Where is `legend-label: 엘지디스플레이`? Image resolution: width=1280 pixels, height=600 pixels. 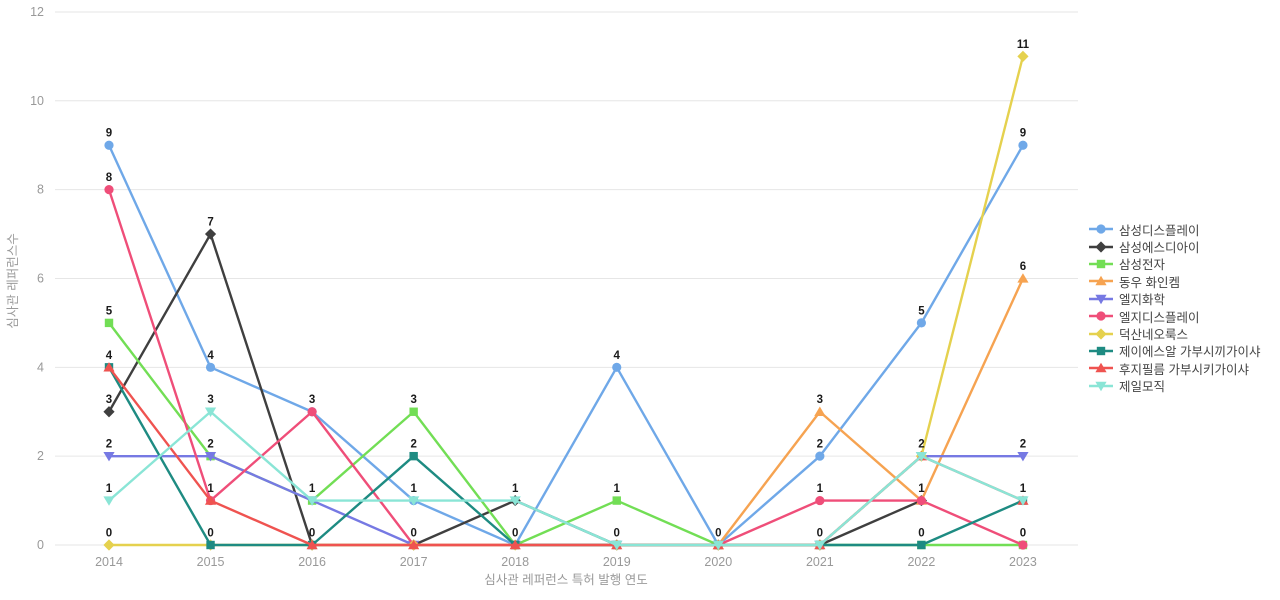 legend-label: 엘지디스플레이 is located at coordinates (1159, 317).